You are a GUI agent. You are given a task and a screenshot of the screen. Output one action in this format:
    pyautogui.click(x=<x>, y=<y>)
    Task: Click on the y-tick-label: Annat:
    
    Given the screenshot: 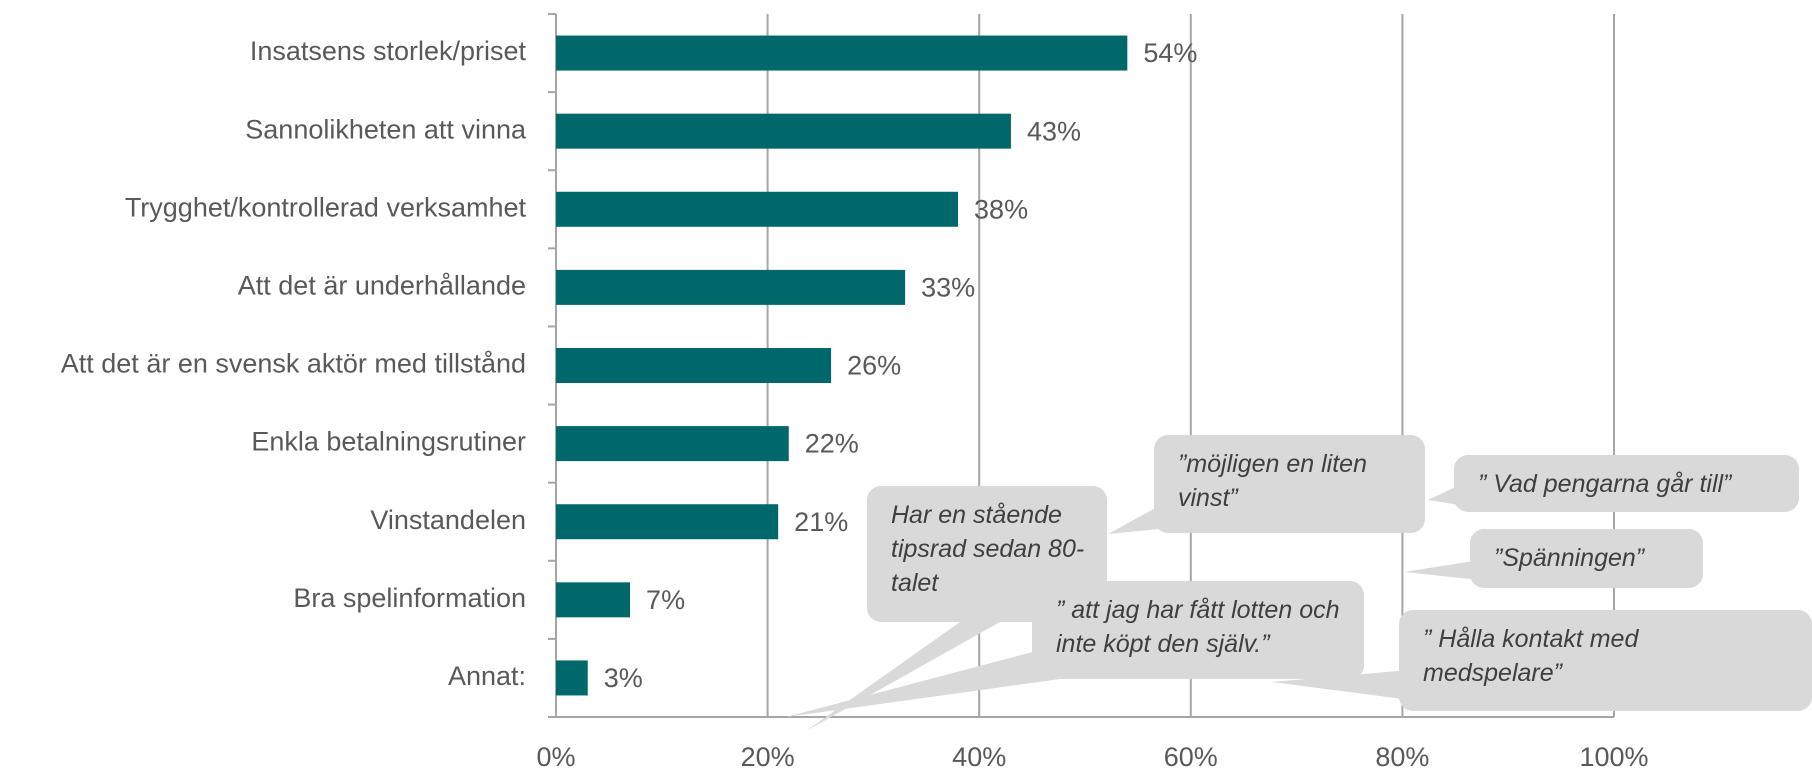 What is the action you would take?
    pyautogui.click(x=487, y=676)
    